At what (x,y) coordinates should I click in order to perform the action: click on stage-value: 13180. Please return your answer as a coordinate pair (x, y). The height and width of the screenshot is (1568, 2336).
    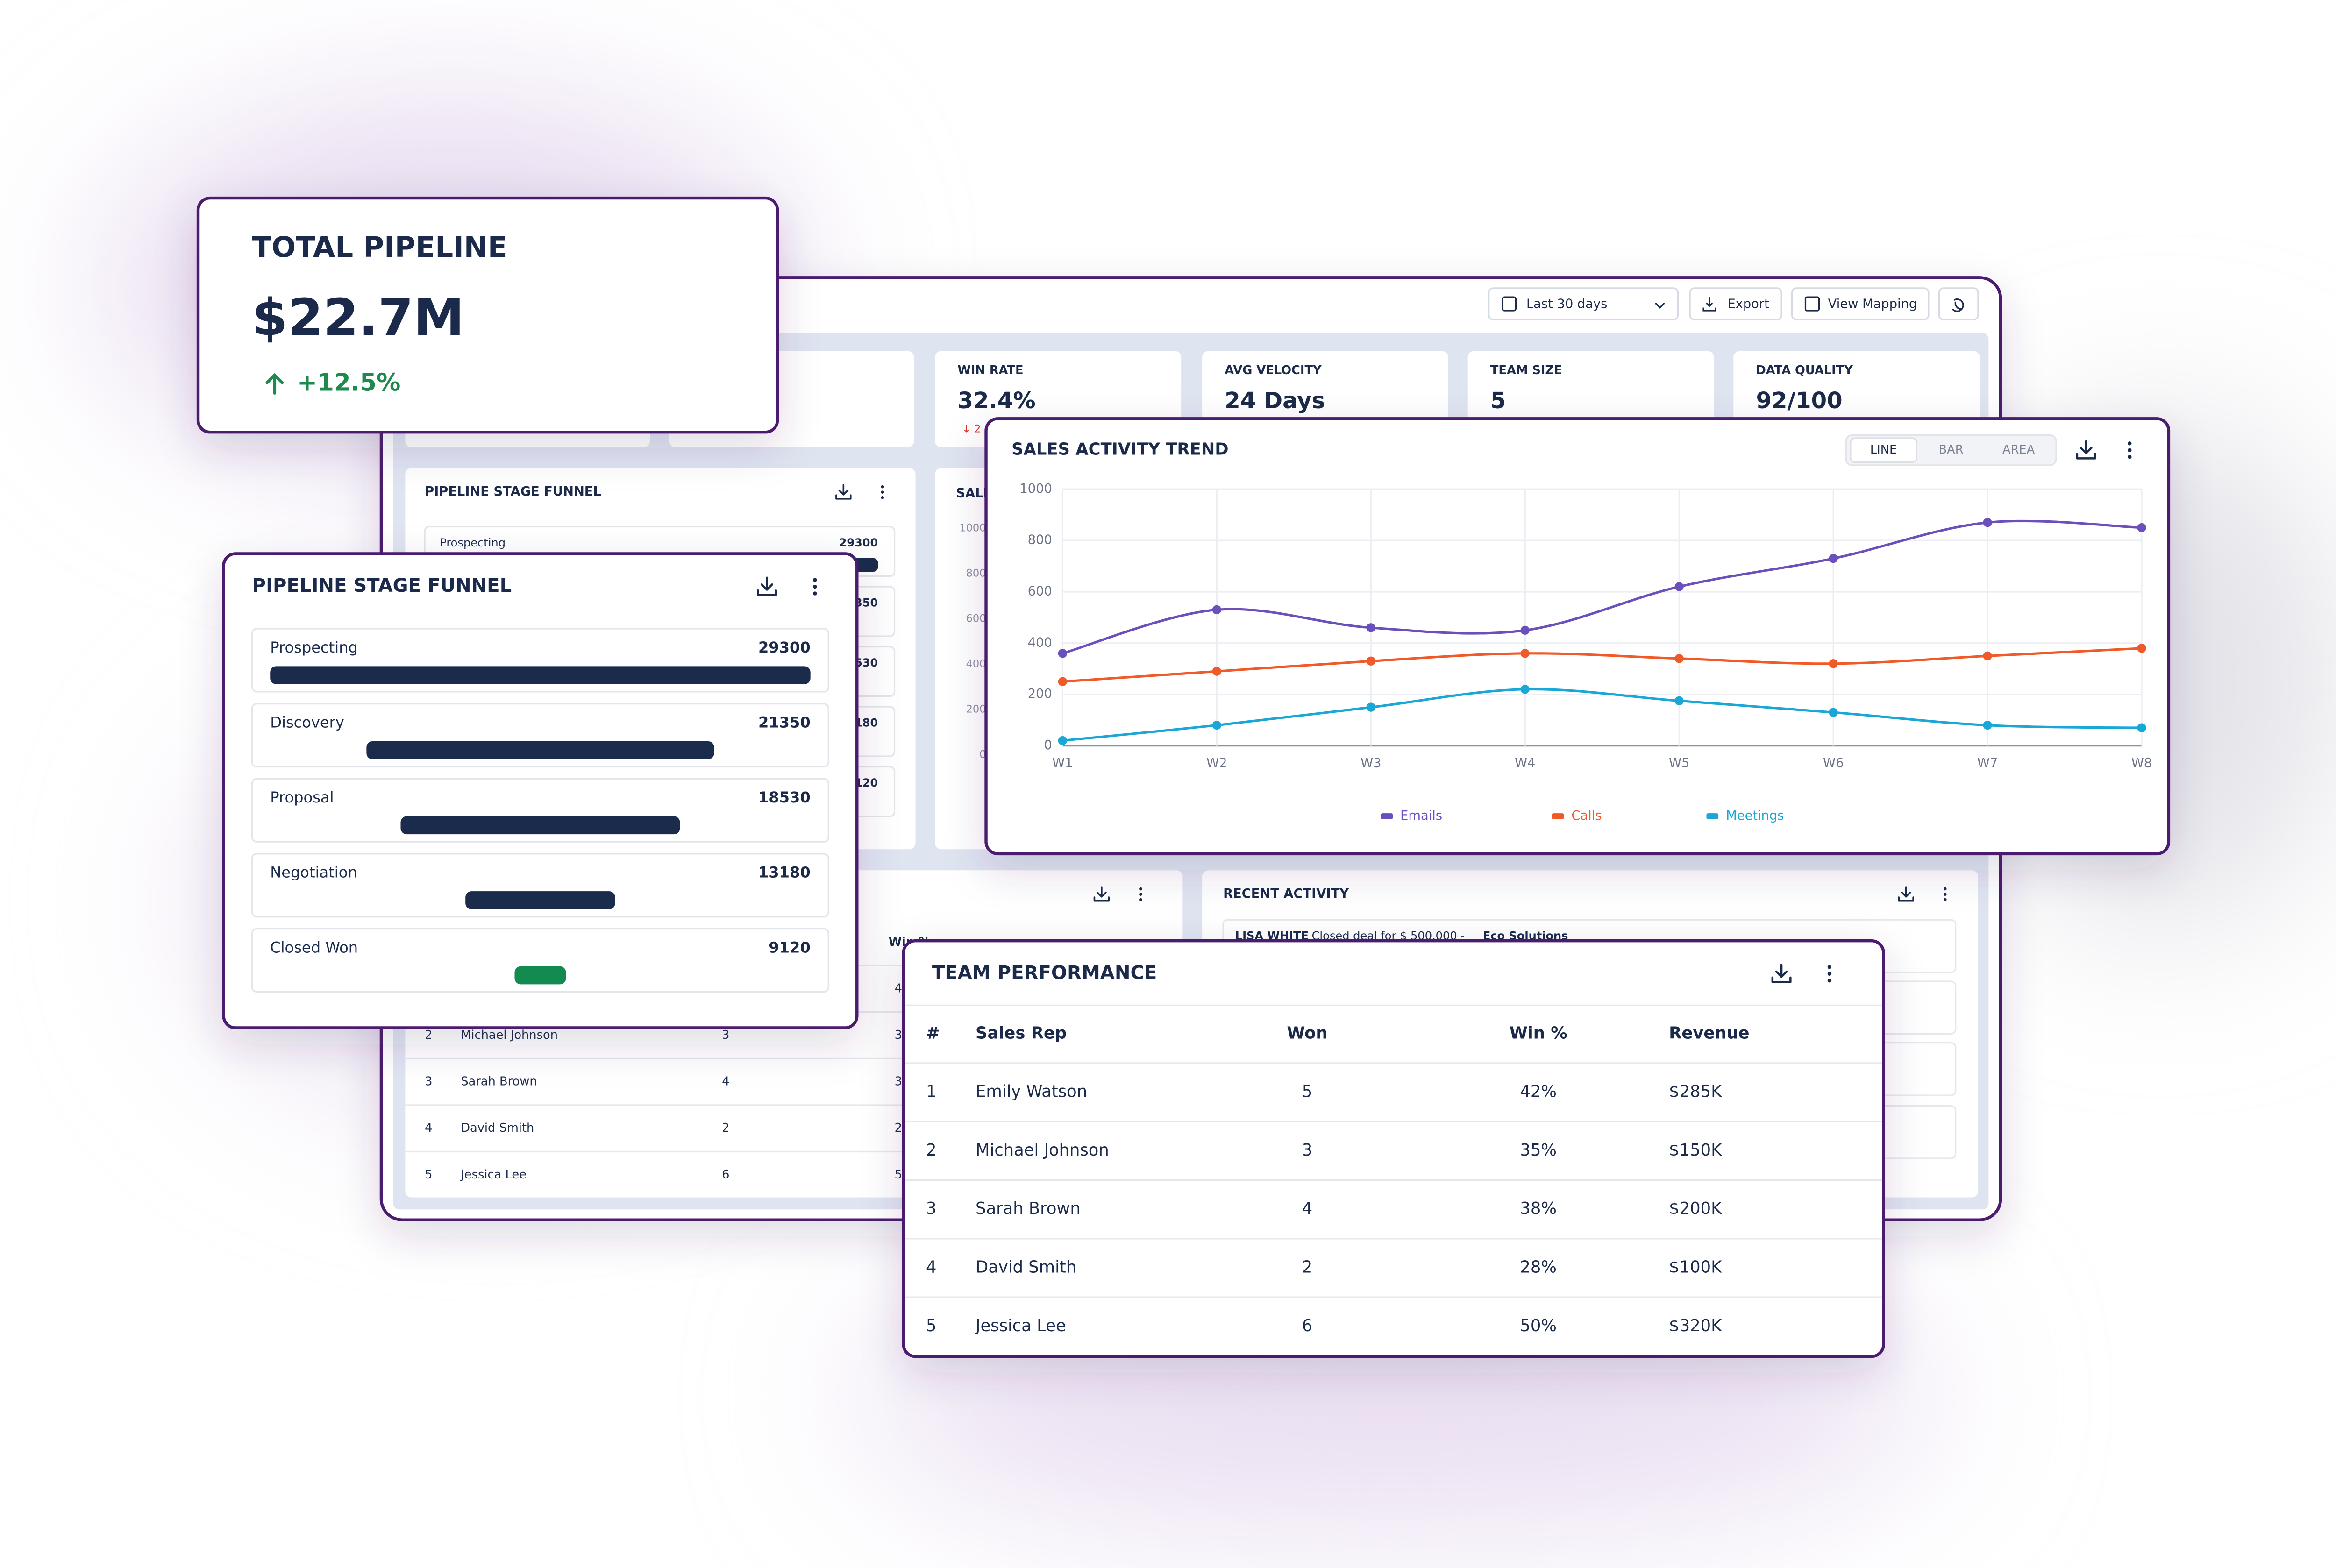
    Looking at the image, I should click on (784, 872).